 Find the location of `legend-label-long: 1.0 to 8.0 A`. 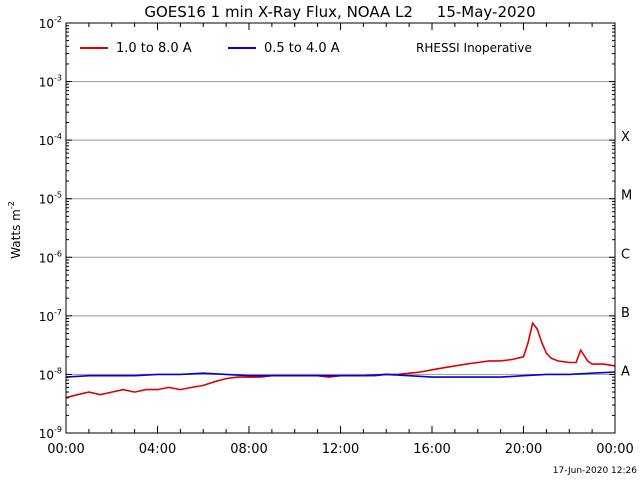

legend-label-long: 1.0 to 8.0 A is located at coordinates (154, 48).